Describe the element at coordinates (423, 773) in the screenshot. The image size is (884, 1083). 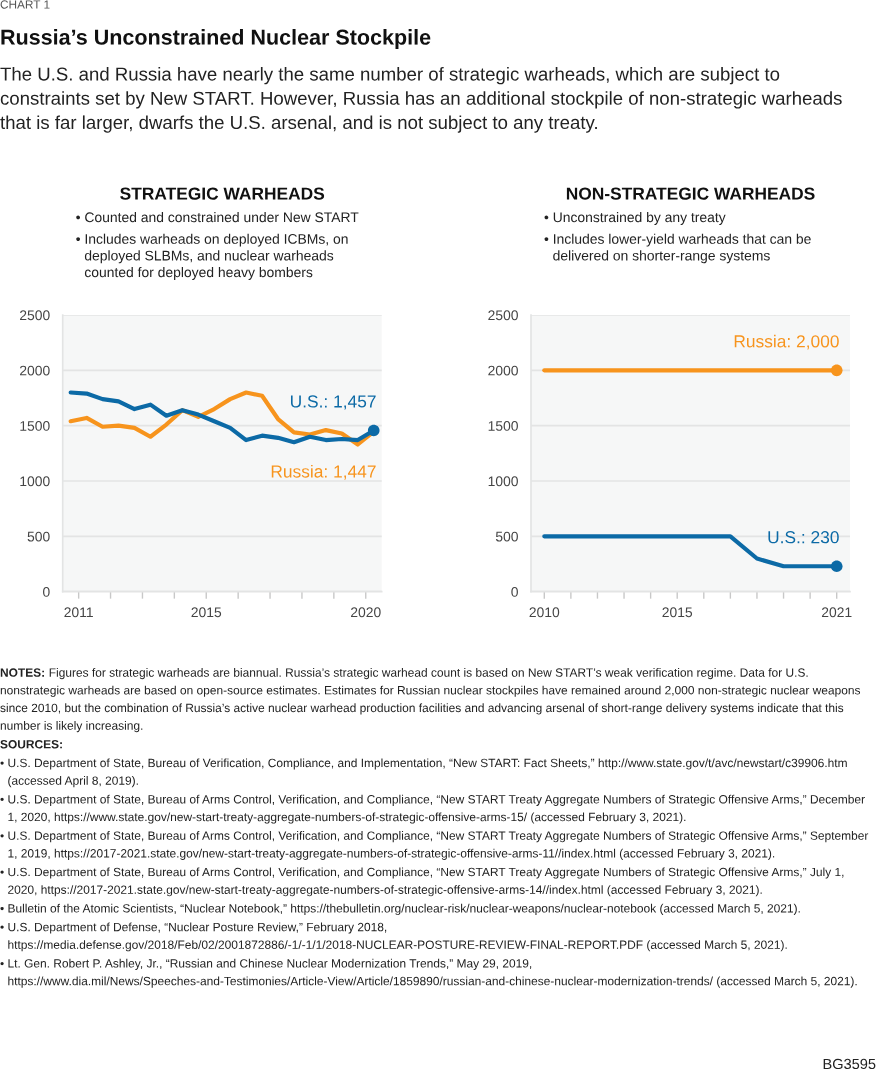
I see `text: • U.S. Department of State, Bureau of Verification, Compliance, and Implementation, “New START: Fact Sheets,” http://www.state.gov/t/avc/newstart/c39906.htm (accessed April 8, 2019).` at that location.